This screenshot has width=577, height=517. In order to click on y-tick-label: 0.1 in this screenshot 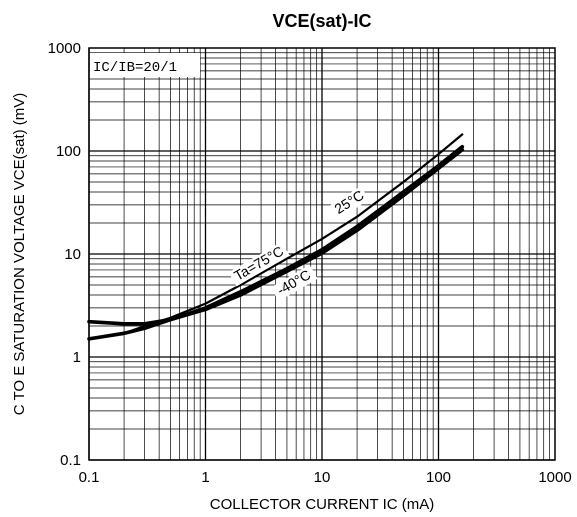, I will do `click(70, 460)`.